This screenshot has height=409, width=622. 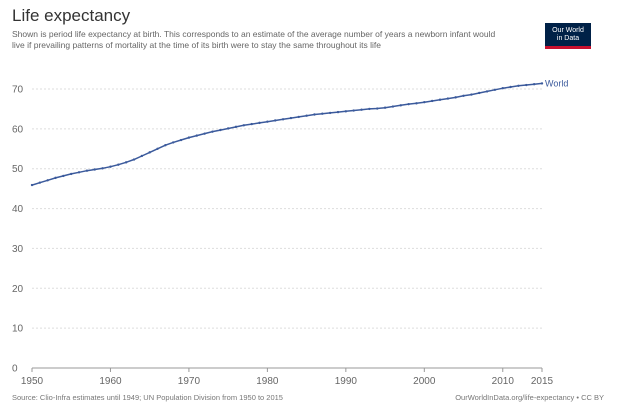 I want to click on x-tick-label: 2000, so click(x=424, y=381).